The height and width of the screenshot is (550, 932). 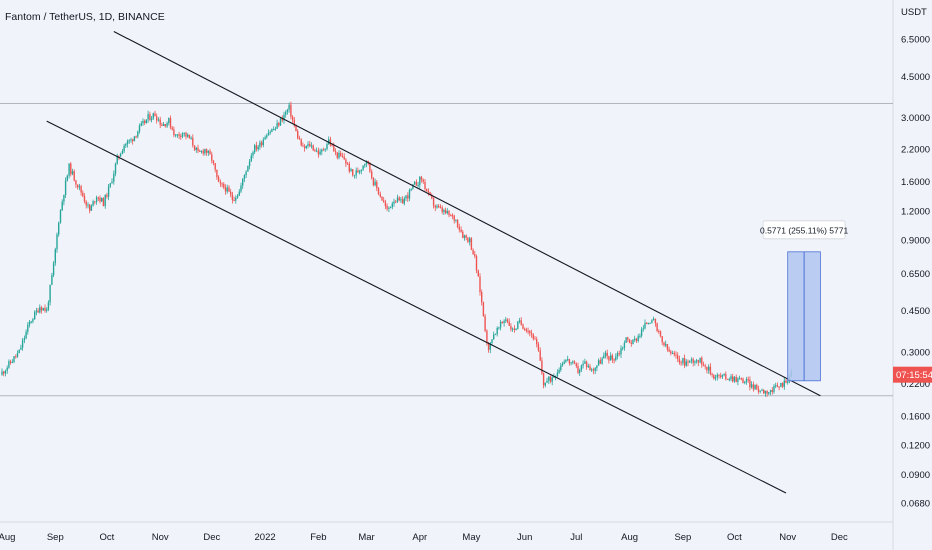 What do you see at coordinates (366, 537) in the screenshot?
I see `time-tick-label: Mar` at bounding box center [366, 537].